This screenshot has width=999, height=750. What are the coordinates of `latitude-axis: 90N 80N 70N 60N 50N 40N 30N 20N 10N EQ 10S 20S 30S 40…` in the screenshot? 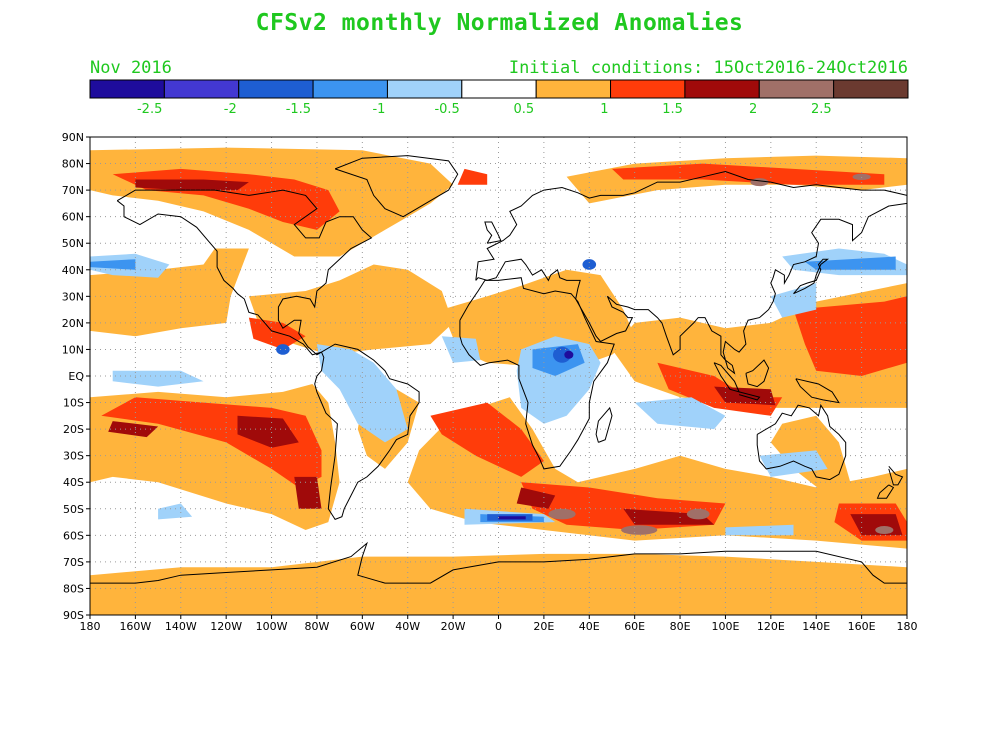 It's located at (76, 376).